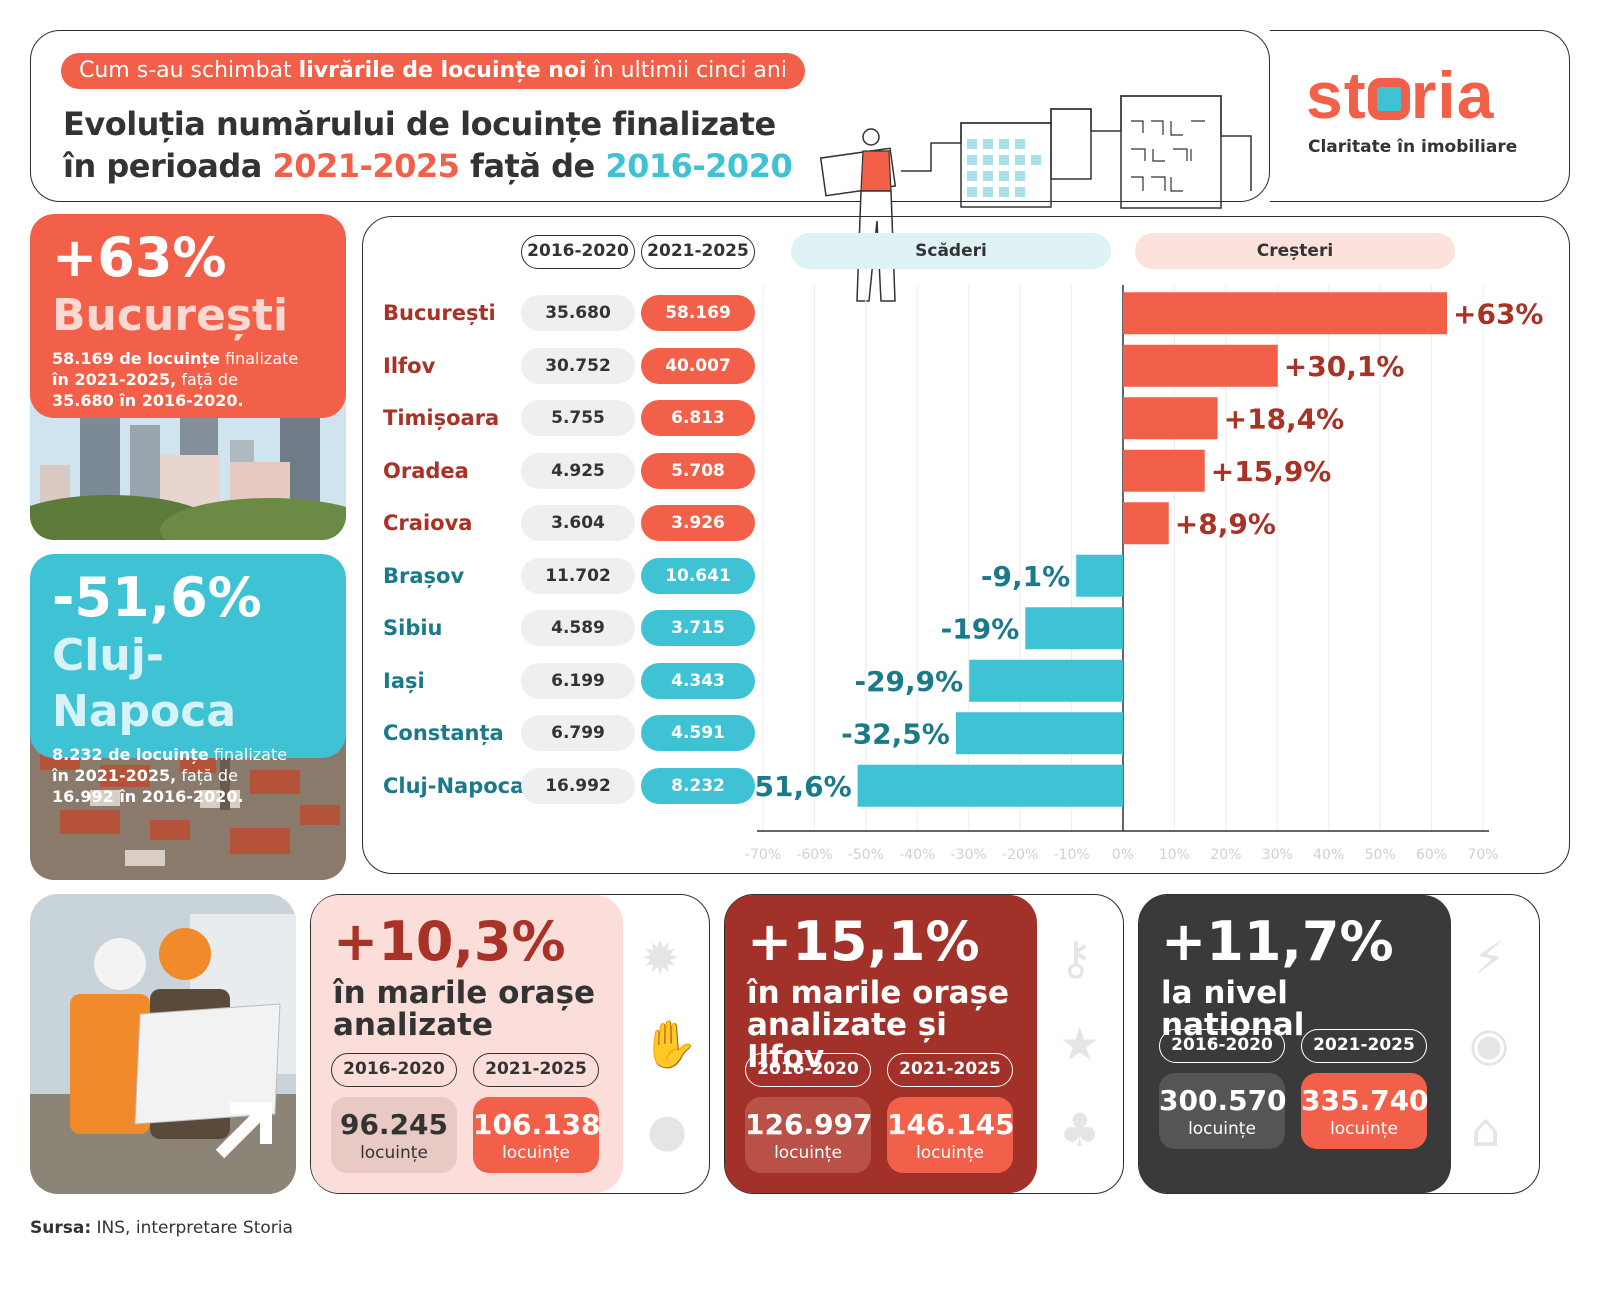 The height and width of the screenshot is (1292, 1600). Describe the element at coordinates (578, 523) in the screenshot. I see `value-2016-2020: 3.604` at that location.